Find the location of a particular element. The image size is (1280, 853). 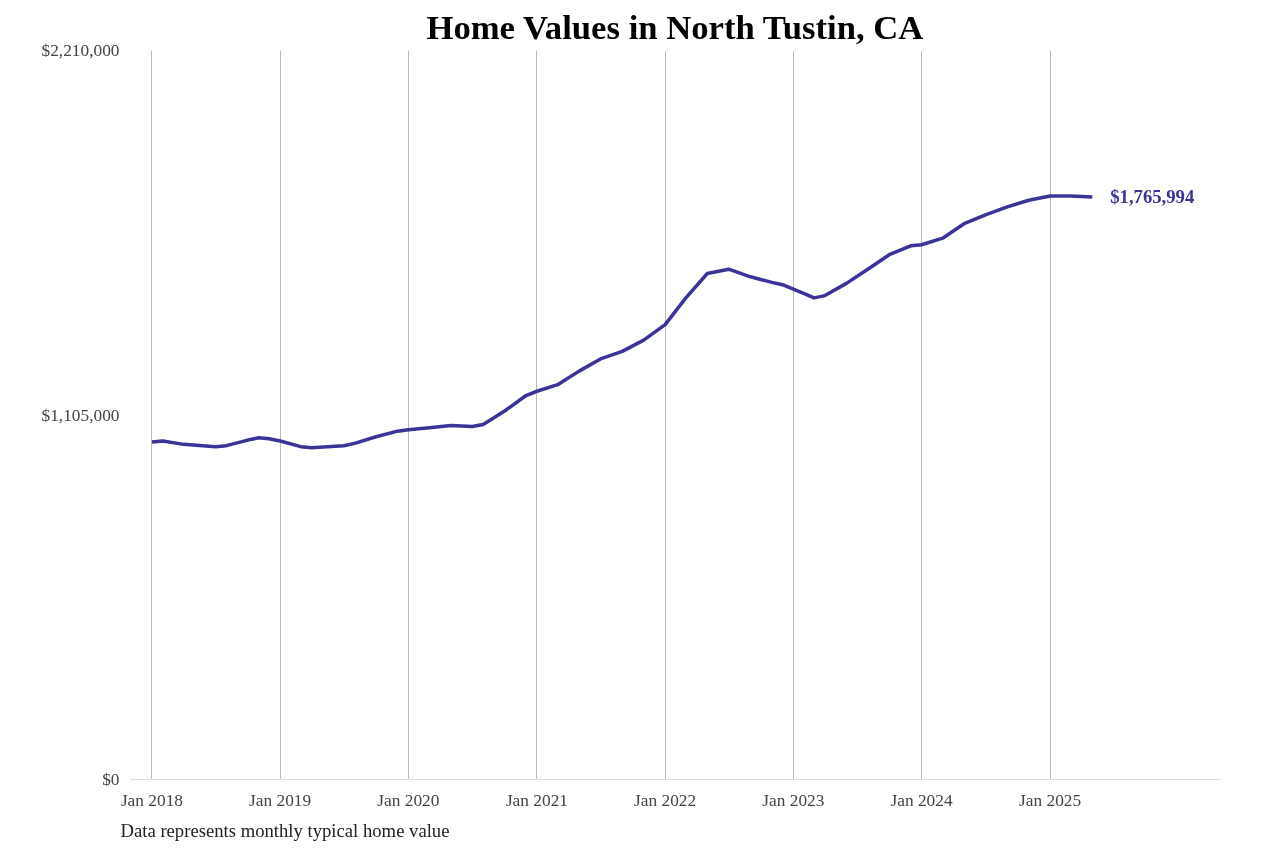

x-tick-label: Jan 2020 is located at coordinates (408, 800).